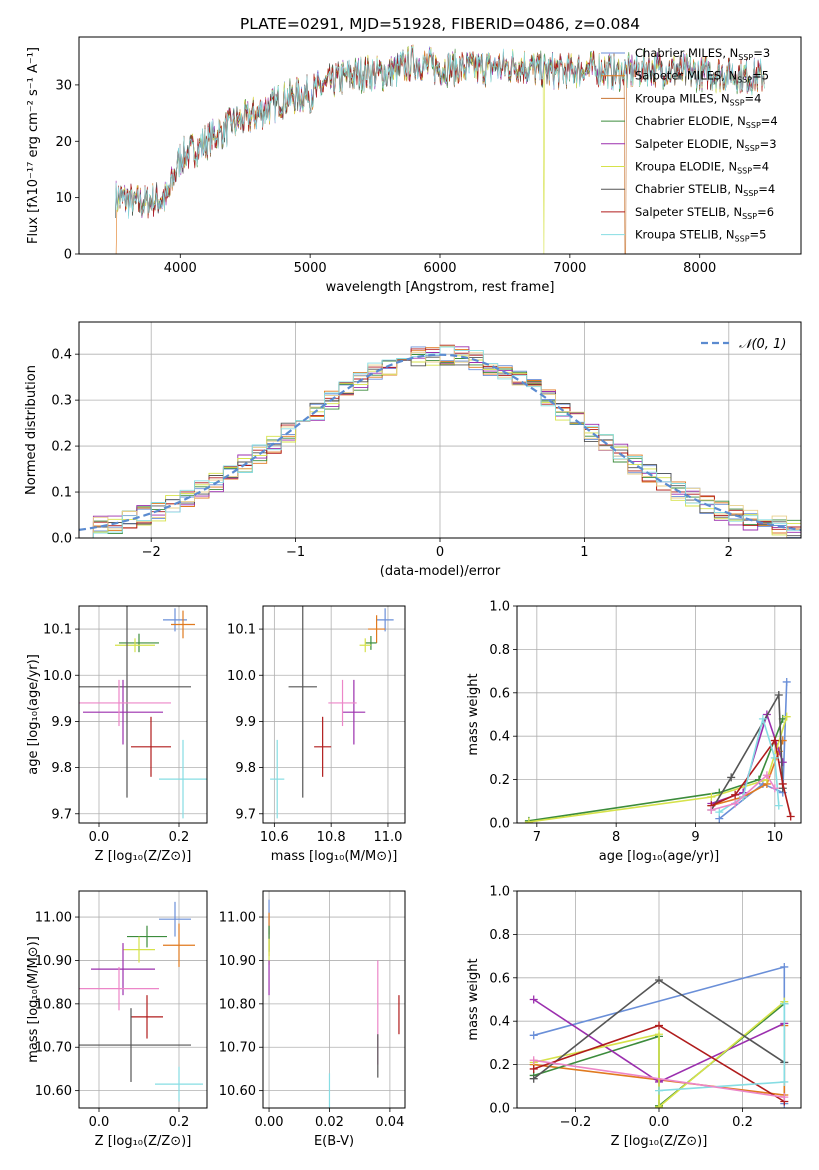 This screenshot has height=1170, width=819. Describe the element at coordinates (659, 856) in the screenshot. I see `x-axis-label: age [log₁₀(age/yr)]` at that location.